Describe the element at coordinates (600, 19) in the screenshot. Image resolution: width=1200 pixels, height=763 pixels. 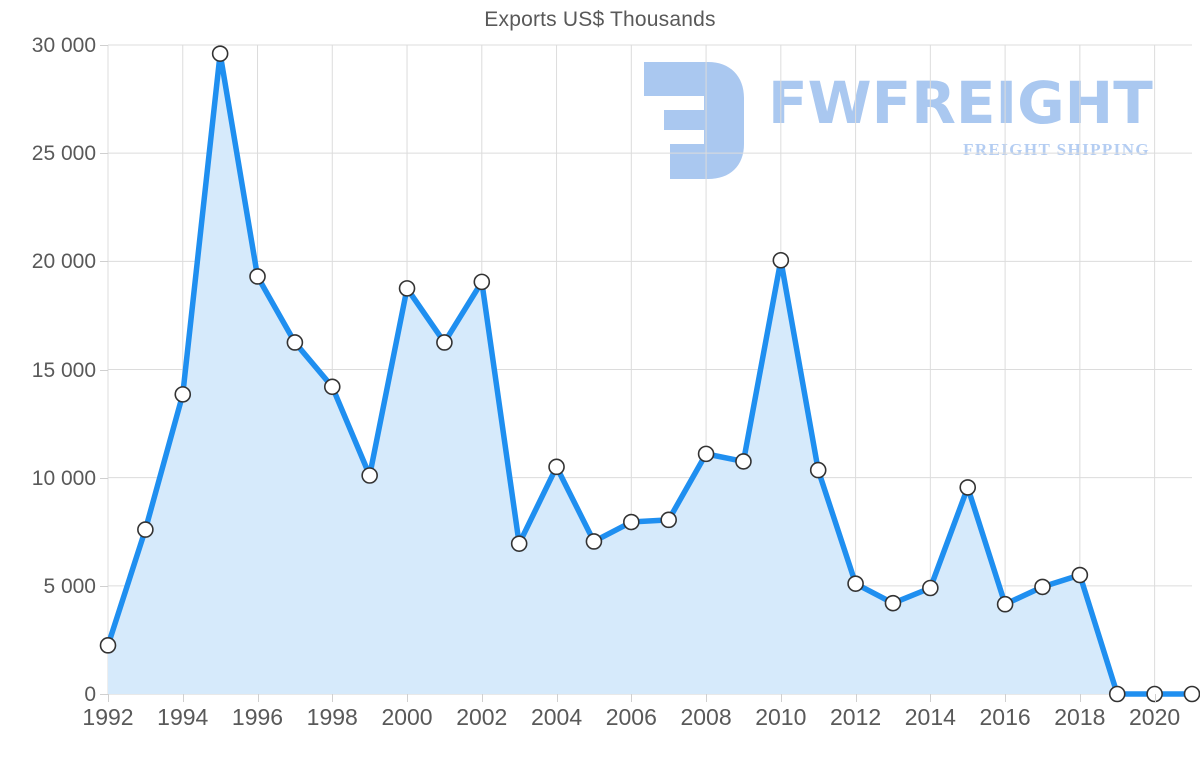
I see `chart-title: Exports US$ Thousands` at that location.